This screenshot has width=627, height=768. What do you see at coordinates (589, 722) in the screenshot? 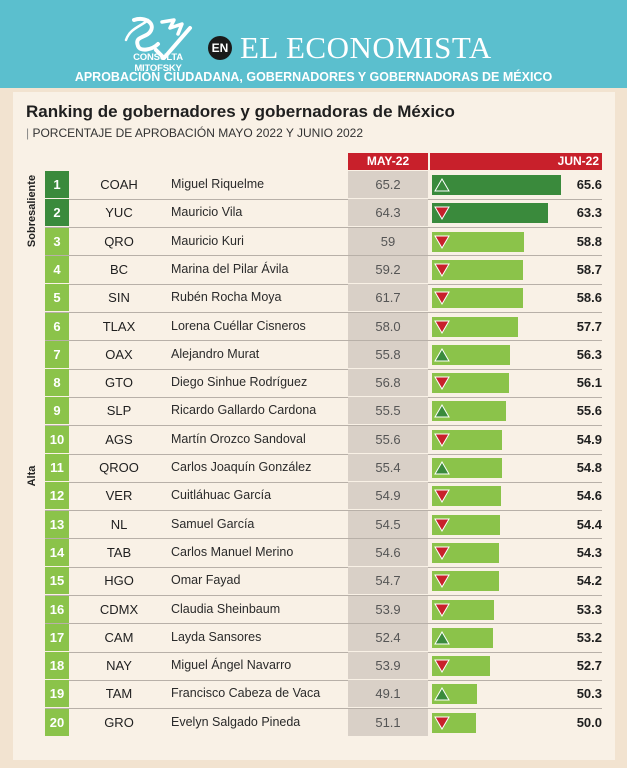
I see `jun-value: 50.0` at bounding box center [589, 722].